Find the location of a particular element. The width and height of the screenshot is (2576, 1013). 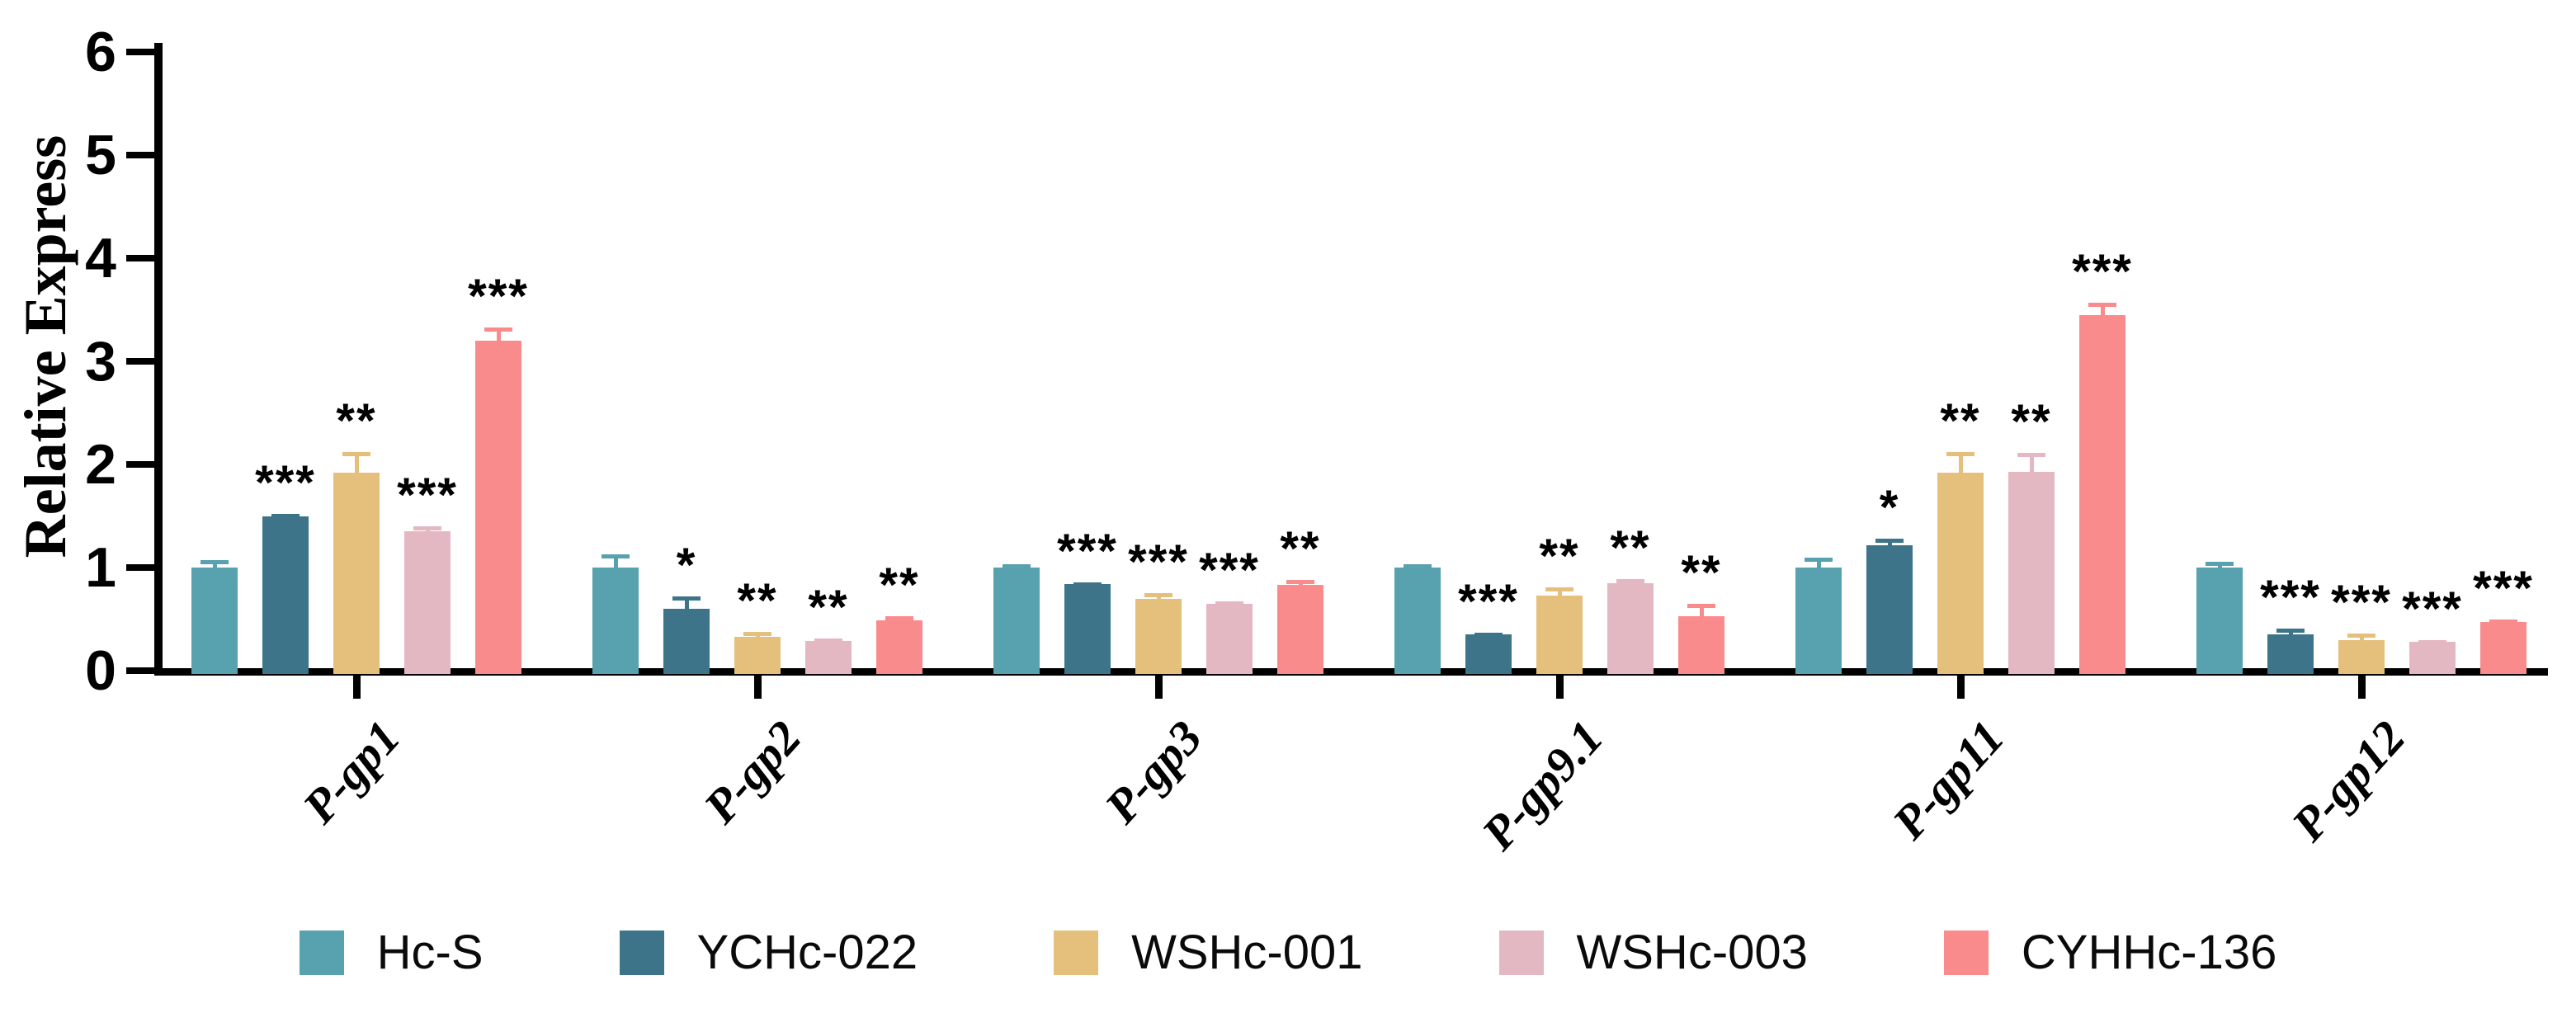

y-tick-label: 4 is located at coordinates (100, 258).